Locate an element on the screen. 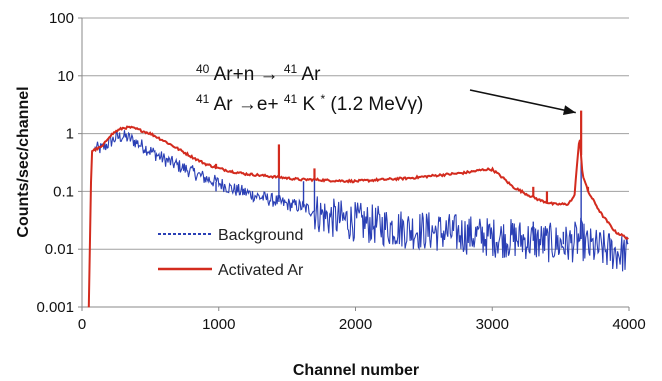  annotation-arrow is located at coordinates (522, 101).